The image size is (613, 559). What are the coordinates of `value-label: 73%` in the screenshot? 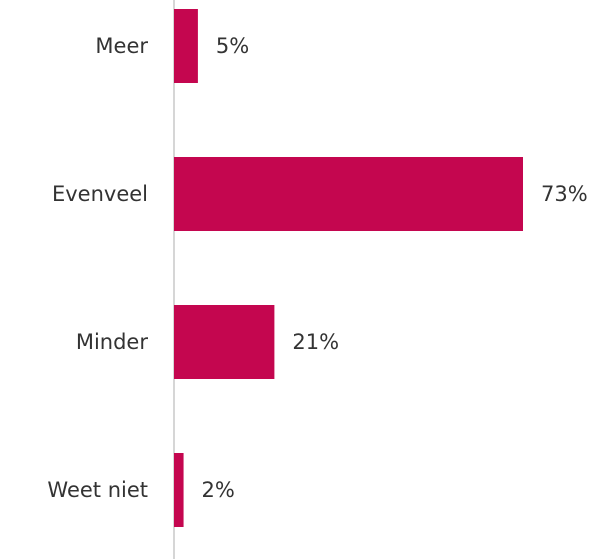 It's located at (564, 194).